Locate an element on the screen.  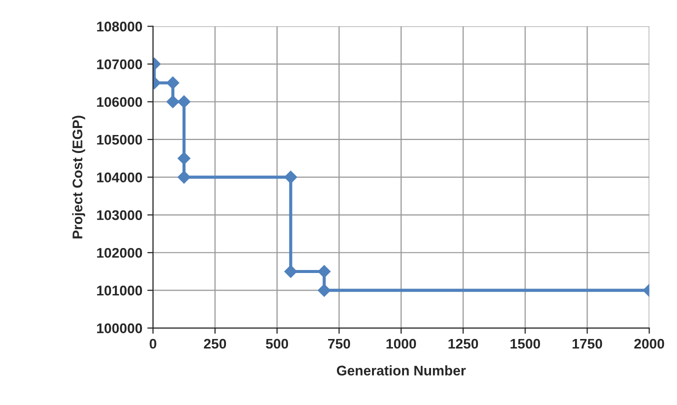
x-tick-label: 250 is located at coordinates (215, 343).